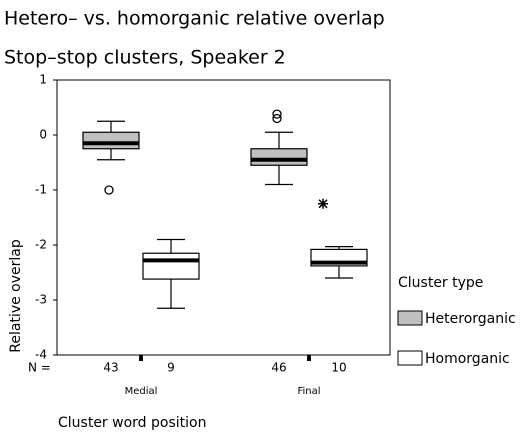  What do you see at coordinates (470, 319) in the screenshot?
I see `legend-label: Heterorganic` at bounding box center [470, 319].